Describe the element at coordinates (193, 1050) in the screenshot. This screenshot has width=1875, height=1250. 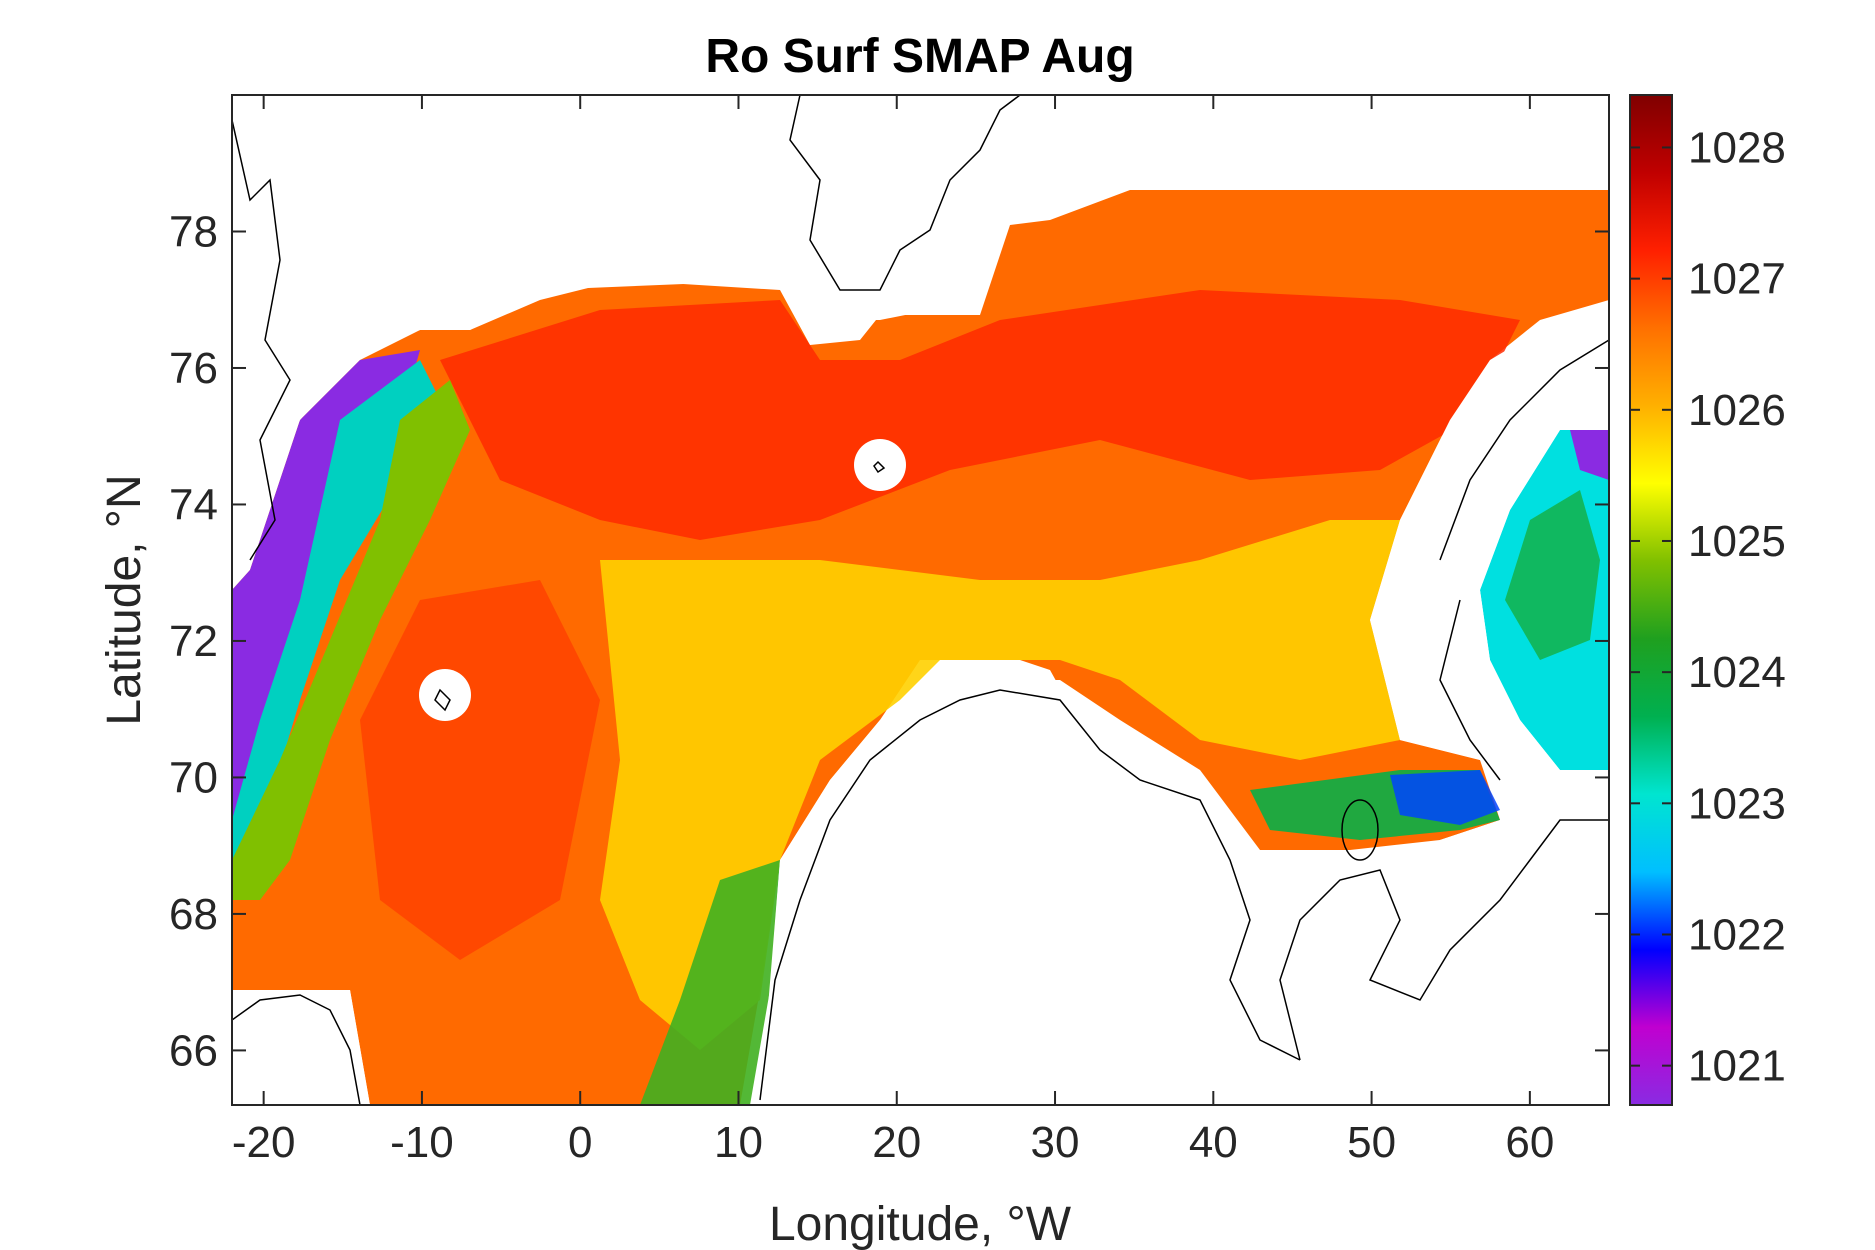
I see `y-tick-label: 66` at that location.